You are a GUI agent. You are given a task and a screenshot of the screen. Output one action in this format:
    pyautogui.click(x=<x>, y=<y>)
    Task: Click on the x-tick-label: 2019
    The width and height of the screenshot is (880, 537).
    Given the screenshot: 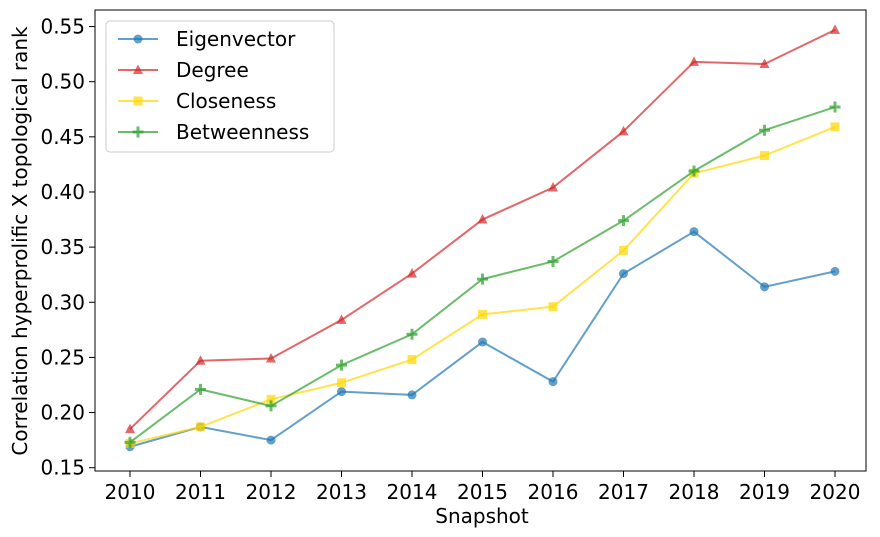 What is the action you would take?
    pyautogui.click(x=764, y=492)
    